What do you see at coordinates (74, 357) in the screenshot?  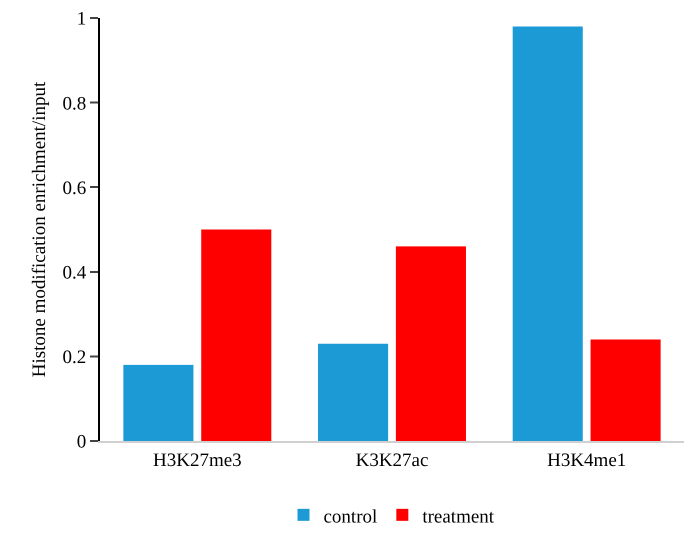 I see `y-tick-label: 0.2` at bounding box center [74, 357].